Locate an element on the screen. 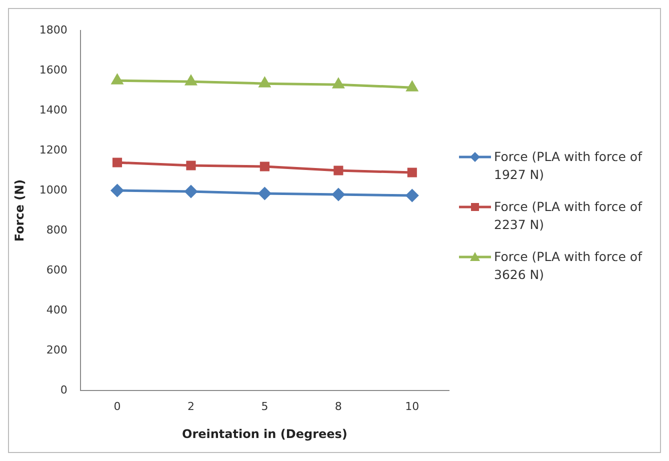  y-tick-label: 1600 is located at coordinates (53, 69).